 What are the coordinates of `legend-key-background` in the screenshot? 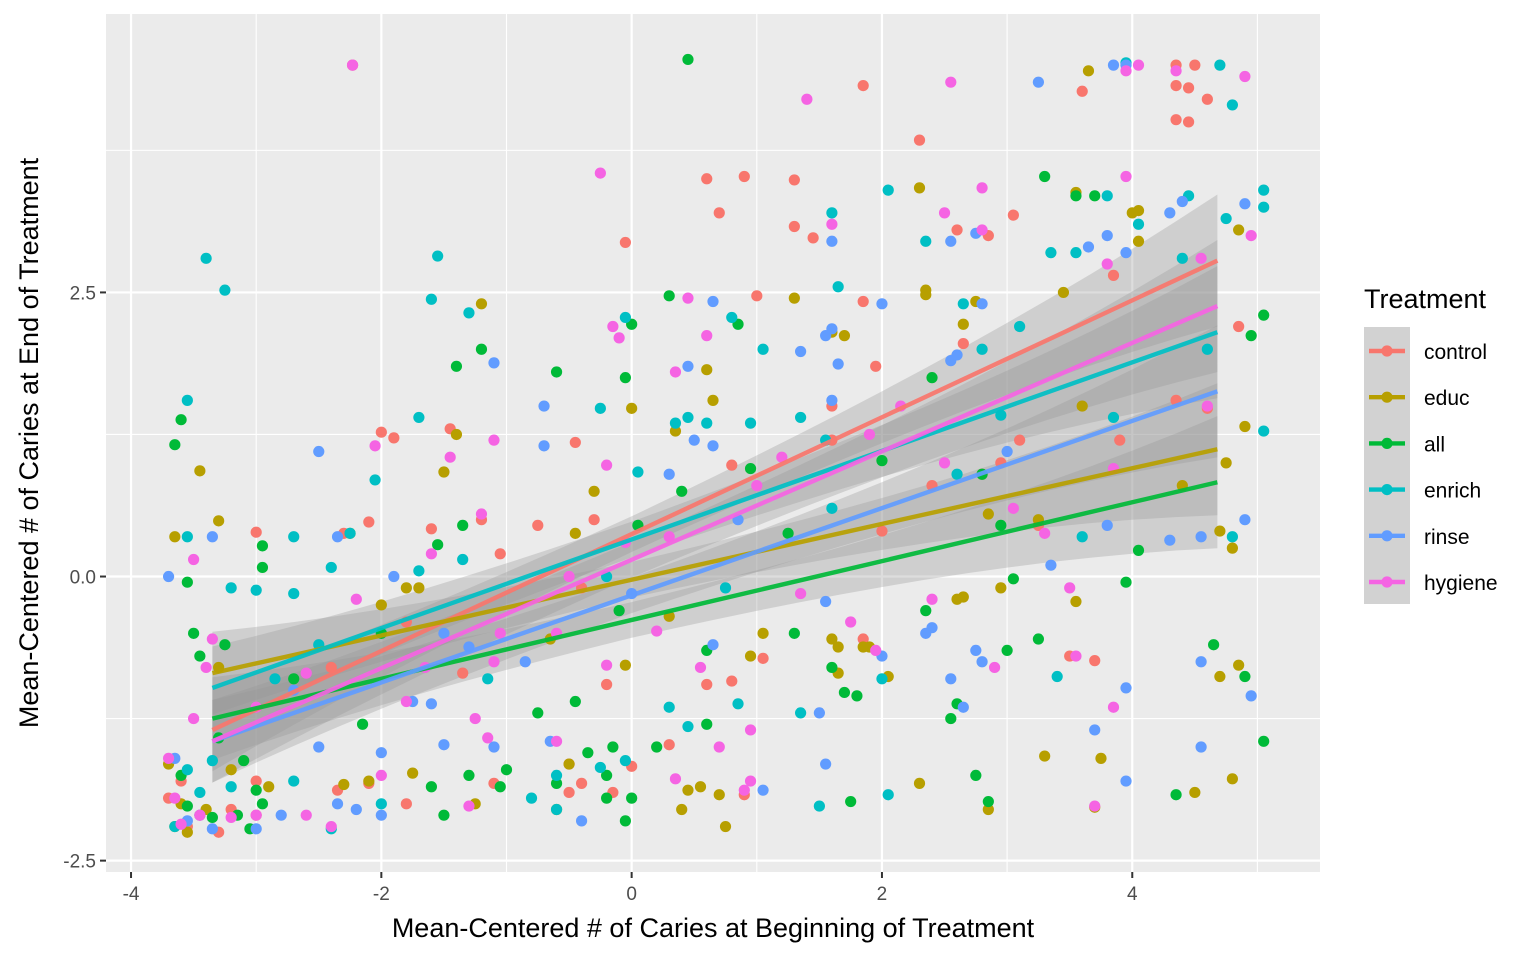 It's located at (1387, 465).